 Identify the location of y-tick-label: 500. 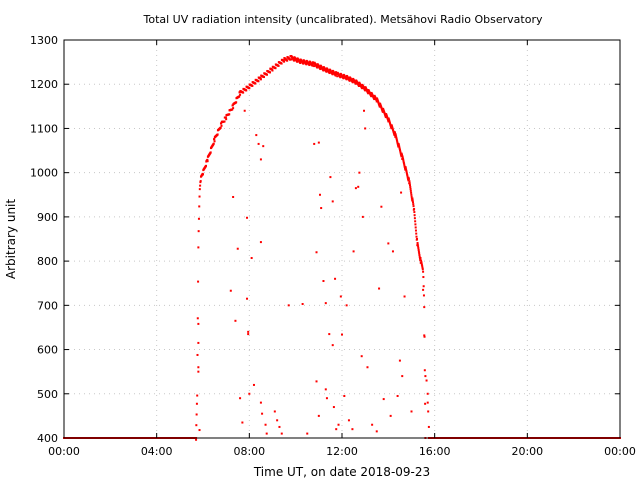
(47, 394).